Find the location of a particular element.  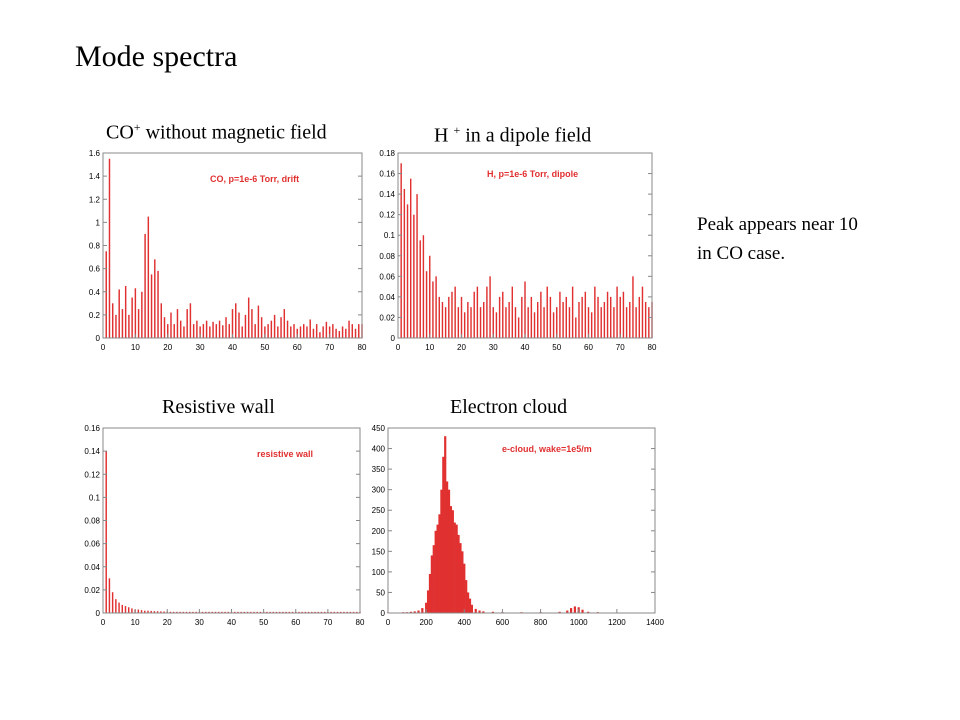

legend-label: H, p=1e-6 Torr, dipole is located at coordinates (532, 174).